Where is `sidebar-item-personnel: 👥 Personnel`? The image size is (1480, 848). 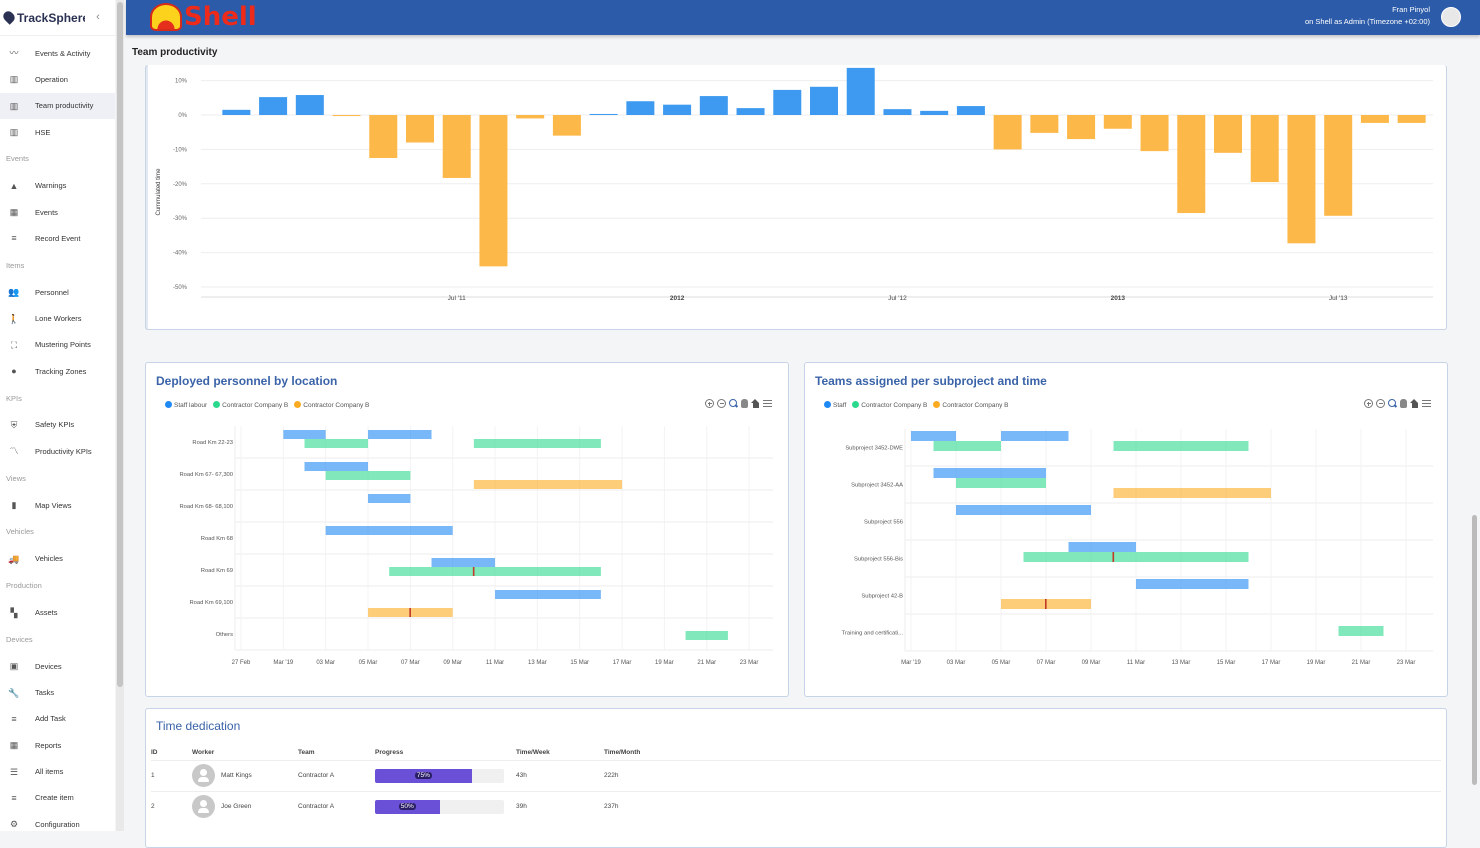
sidebar-item-personnel: 👥 Personnel is located at coordinates (57, 292).